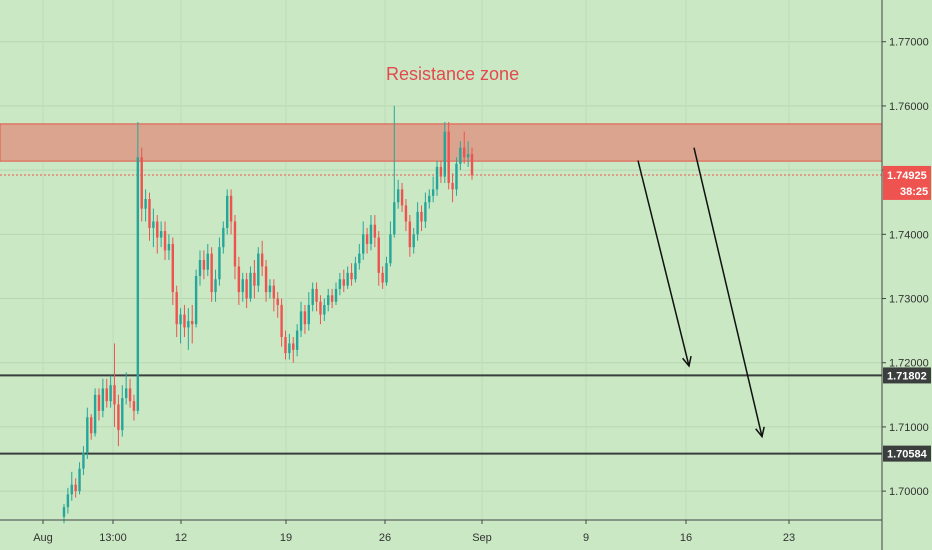 The height and width of the screenshot is (550, 932). Describe the element at coordinates (909, 492) in the screenshot. I see `price-tick-label: 1.70000` at that location.